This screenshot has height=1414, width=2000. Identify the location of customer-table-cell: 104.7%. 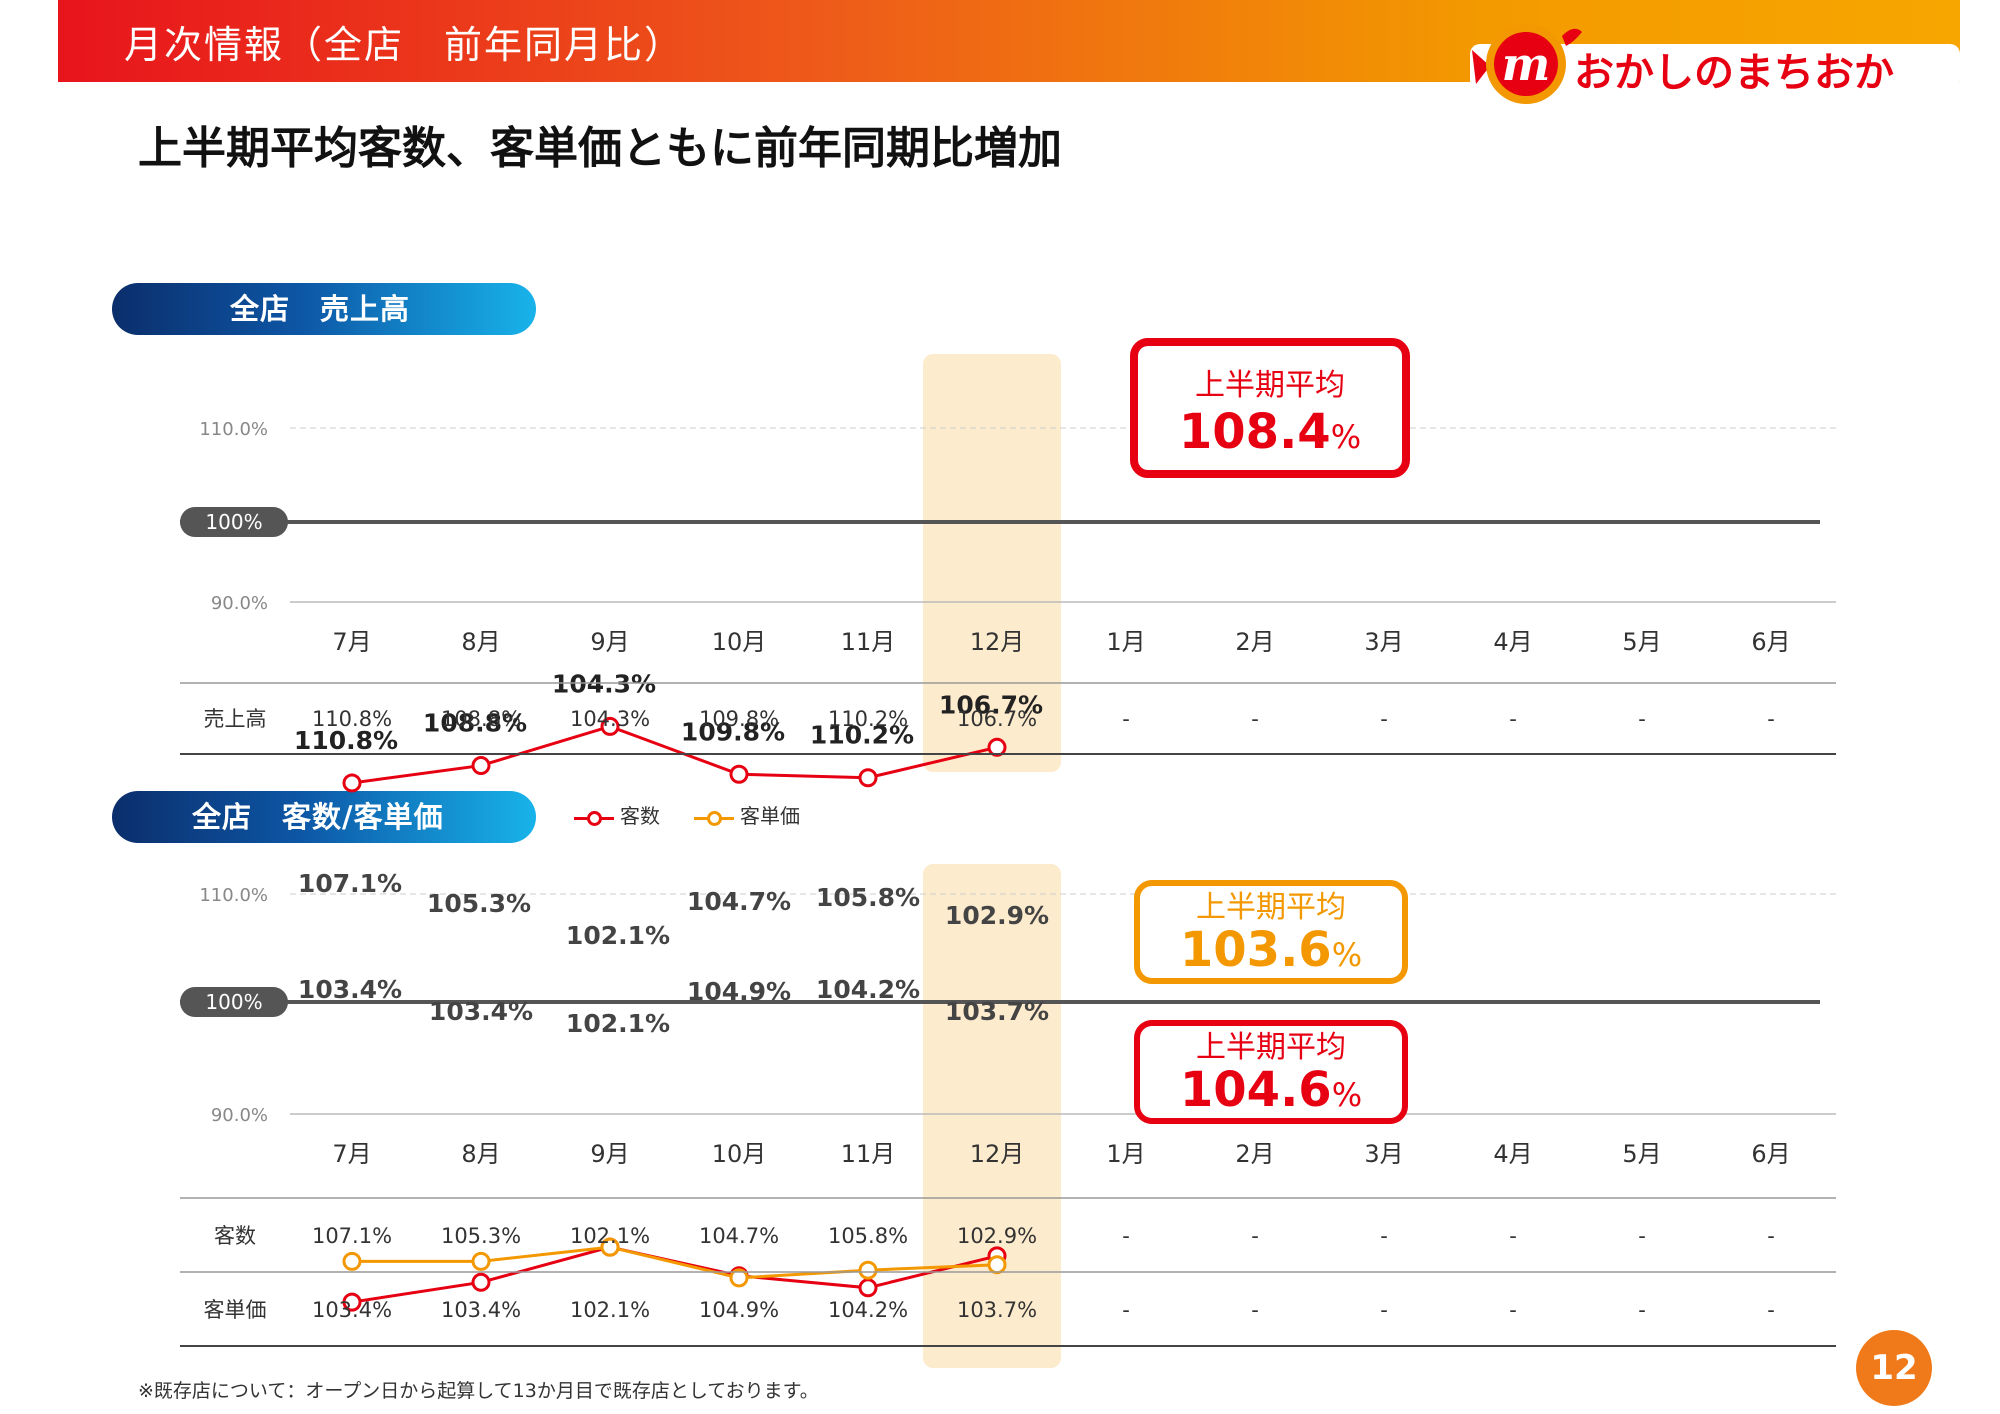
(739, 1236).